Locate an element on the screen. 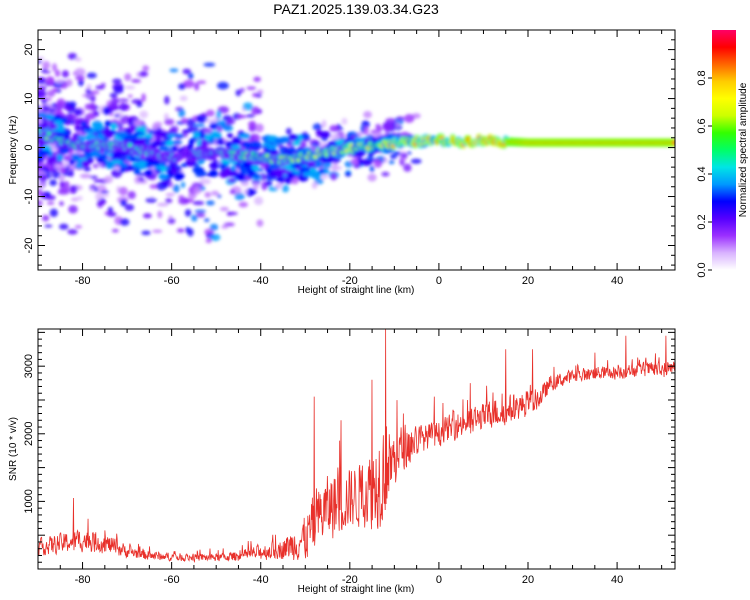  x-tick-label: -80 is located at coordinates (83, 281).